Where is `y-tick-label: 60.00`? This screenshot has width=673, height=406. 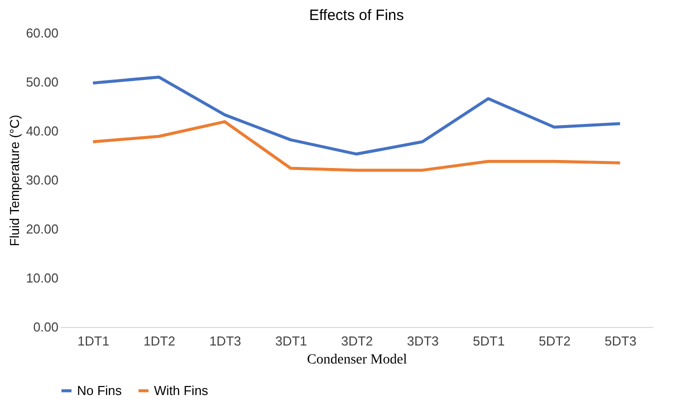 y-tick-label: 60.00 is located at coordinates (42, 33).